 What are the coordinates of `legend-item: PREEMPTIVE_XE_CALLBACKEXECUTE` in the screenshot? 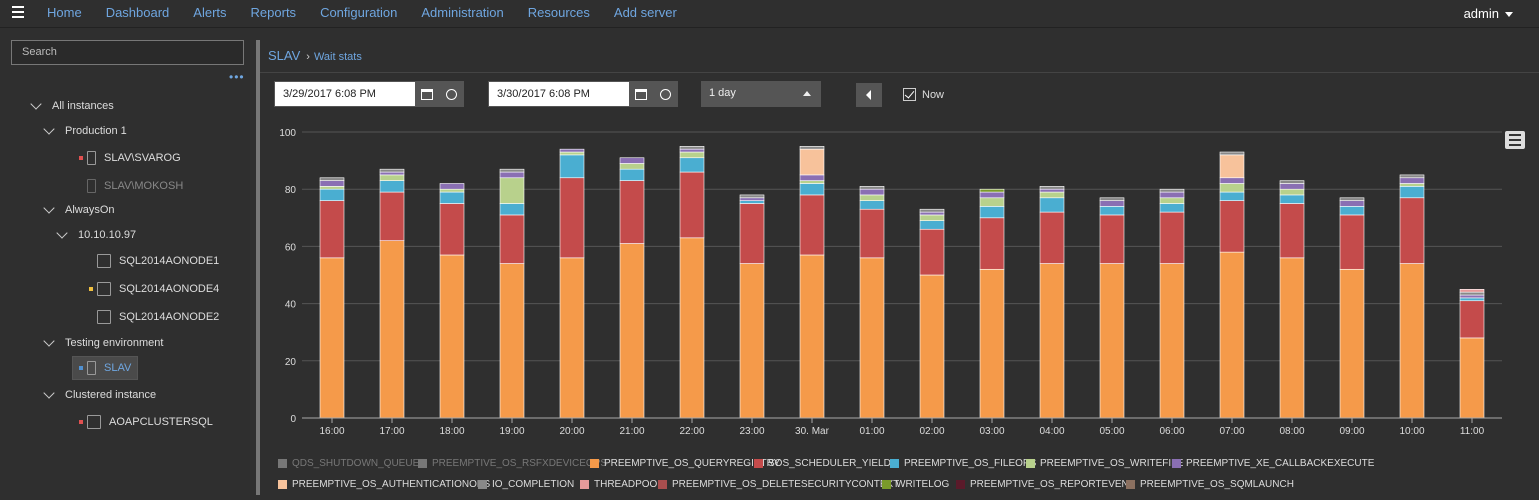 It's located at (1273, 463).